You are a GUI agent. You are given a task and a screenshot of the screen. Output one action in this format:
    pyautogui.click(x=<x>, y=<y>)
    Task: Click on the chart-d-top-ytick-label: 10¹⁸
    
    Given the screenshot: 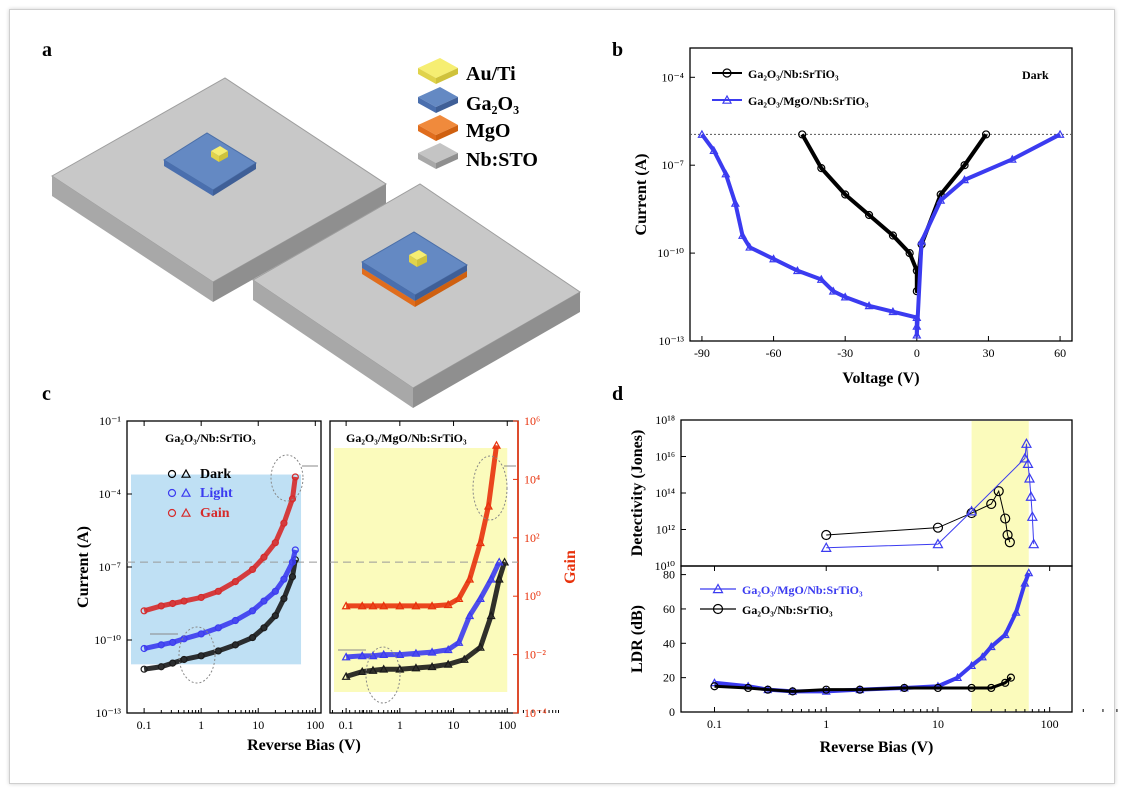 What is the action you would take?
    pyautogui.click(x=665, y=420)
    